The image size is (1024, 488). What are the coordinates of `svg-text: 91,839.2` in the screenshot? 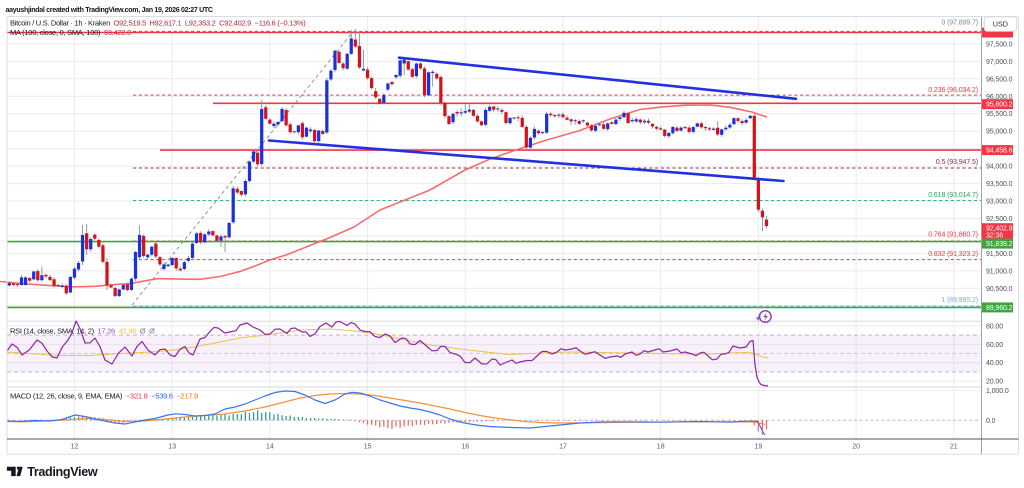 It's located at (999, 244).